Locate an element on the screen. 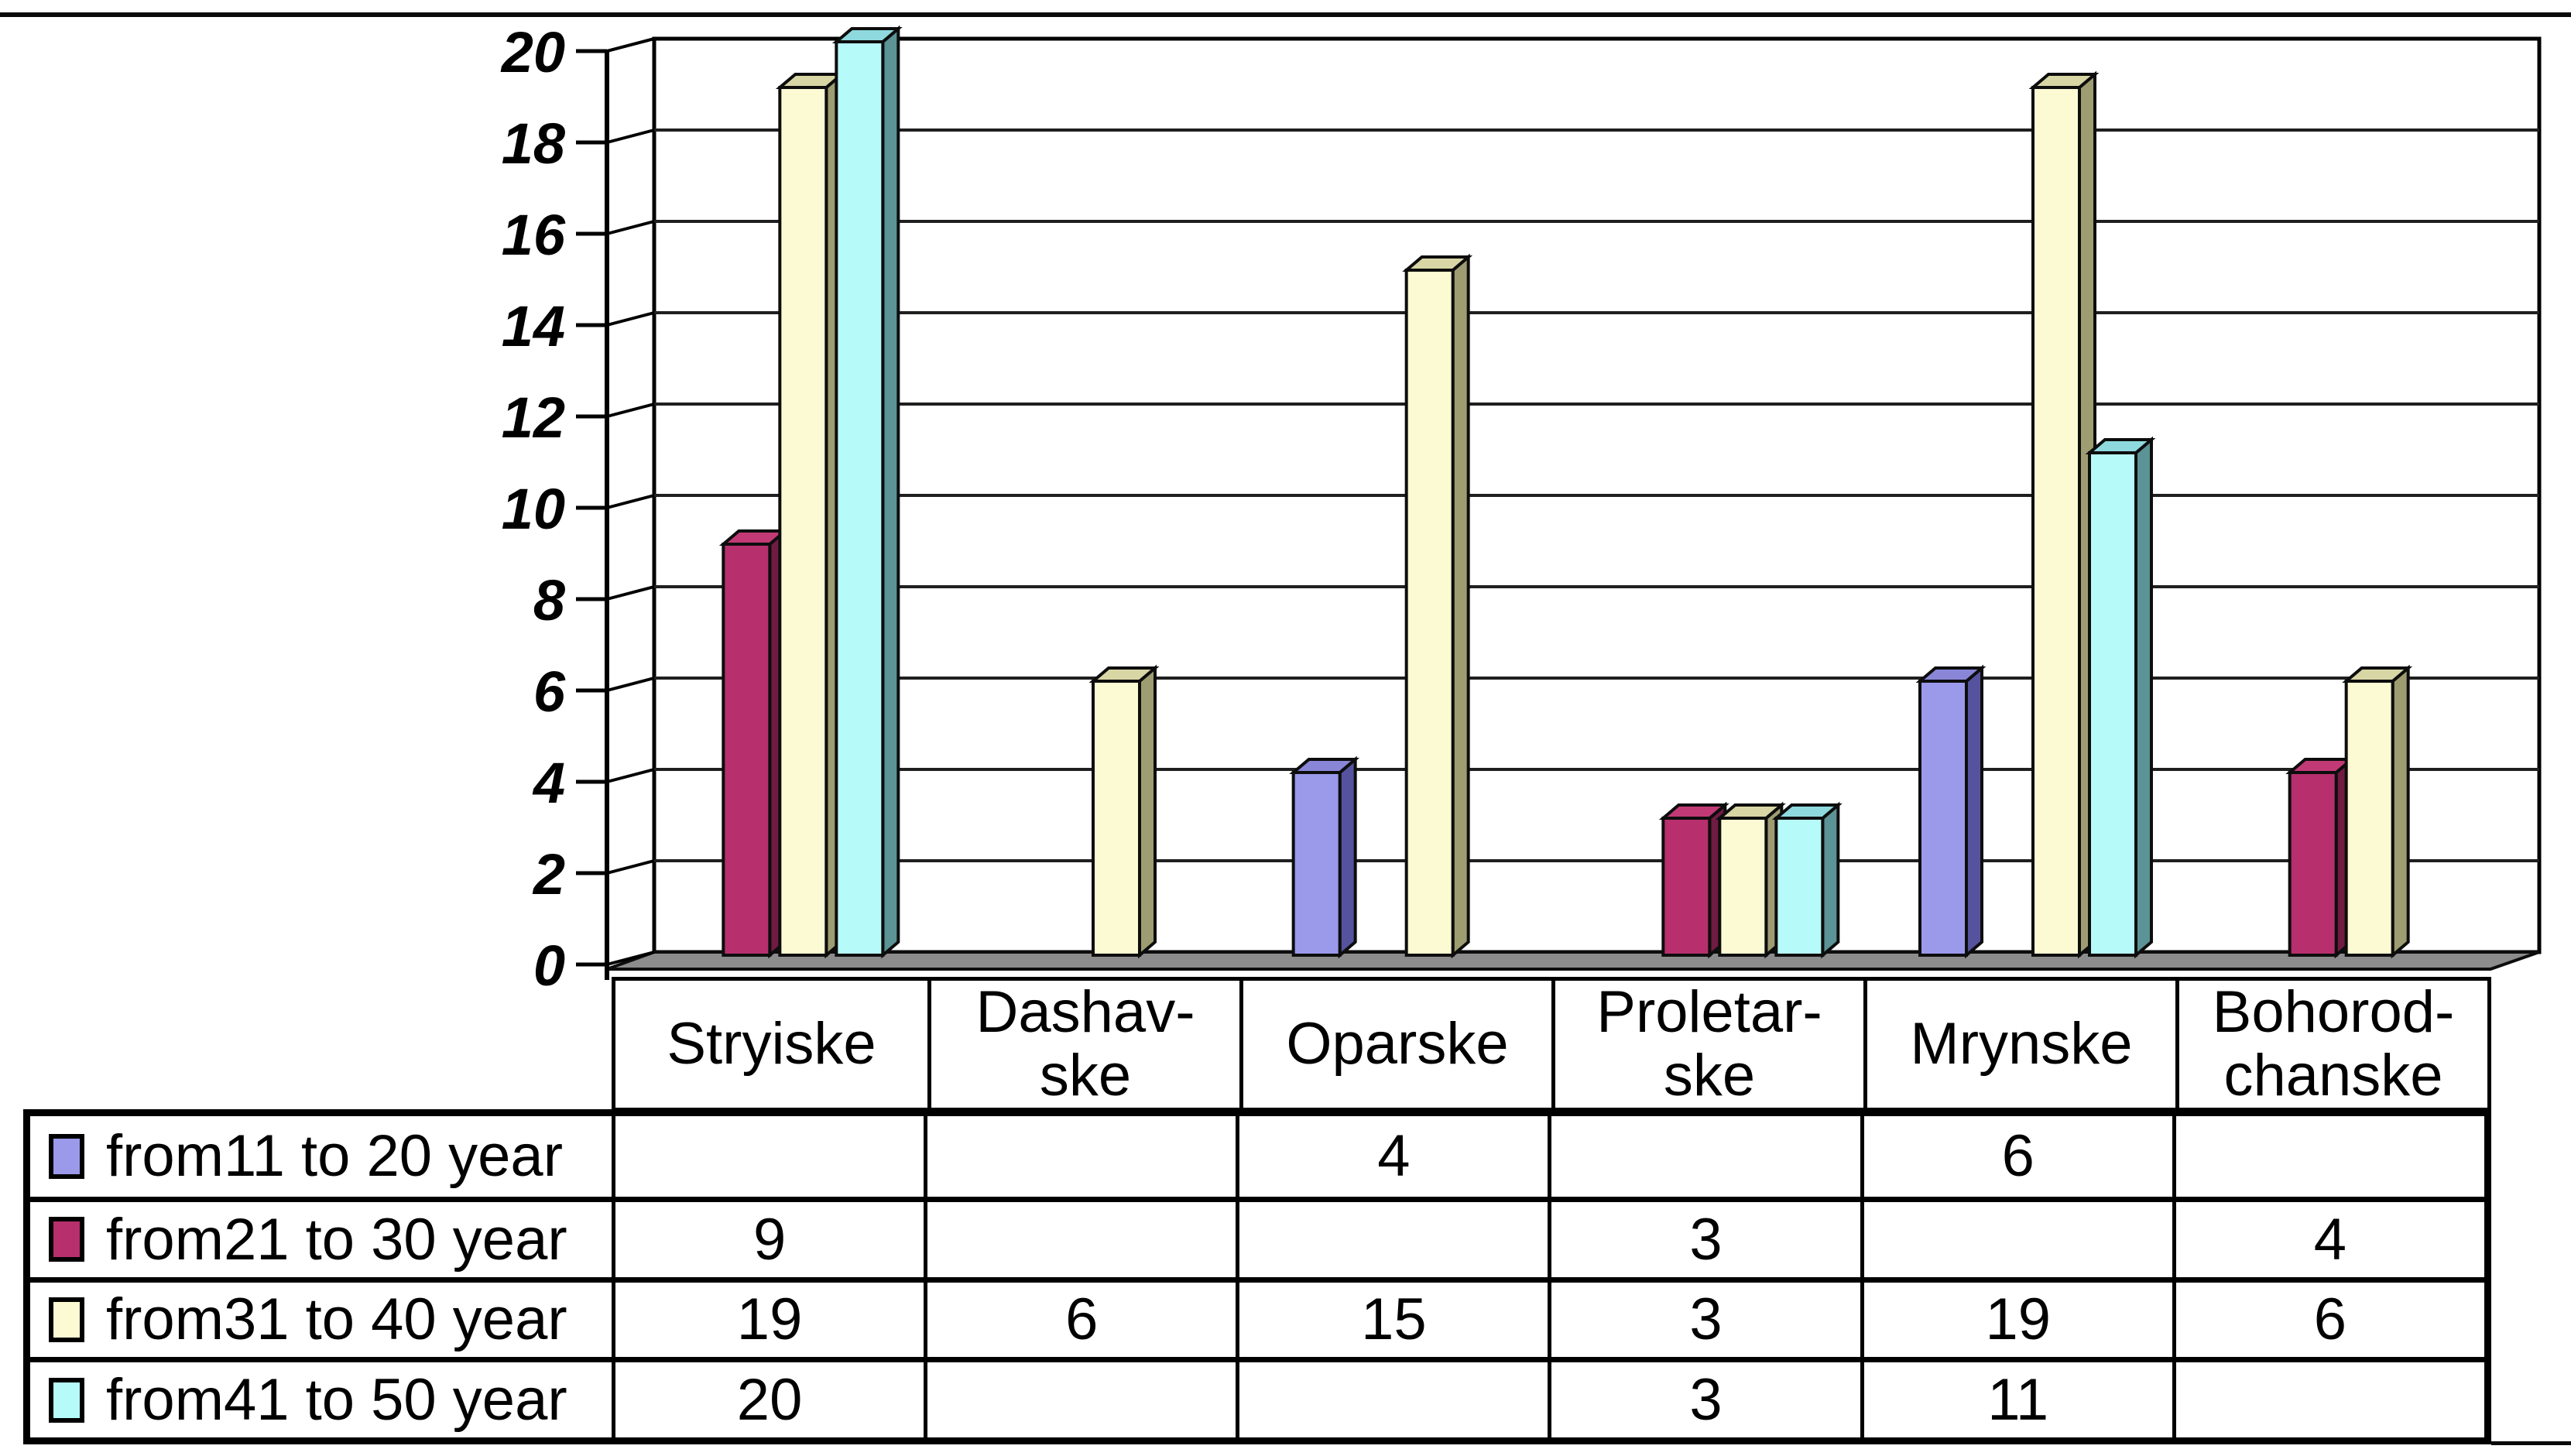 Image resolution: width=2571 pixels, height=1456 pixels. y-axis-label: 10 is located at coordinates (533, 509).